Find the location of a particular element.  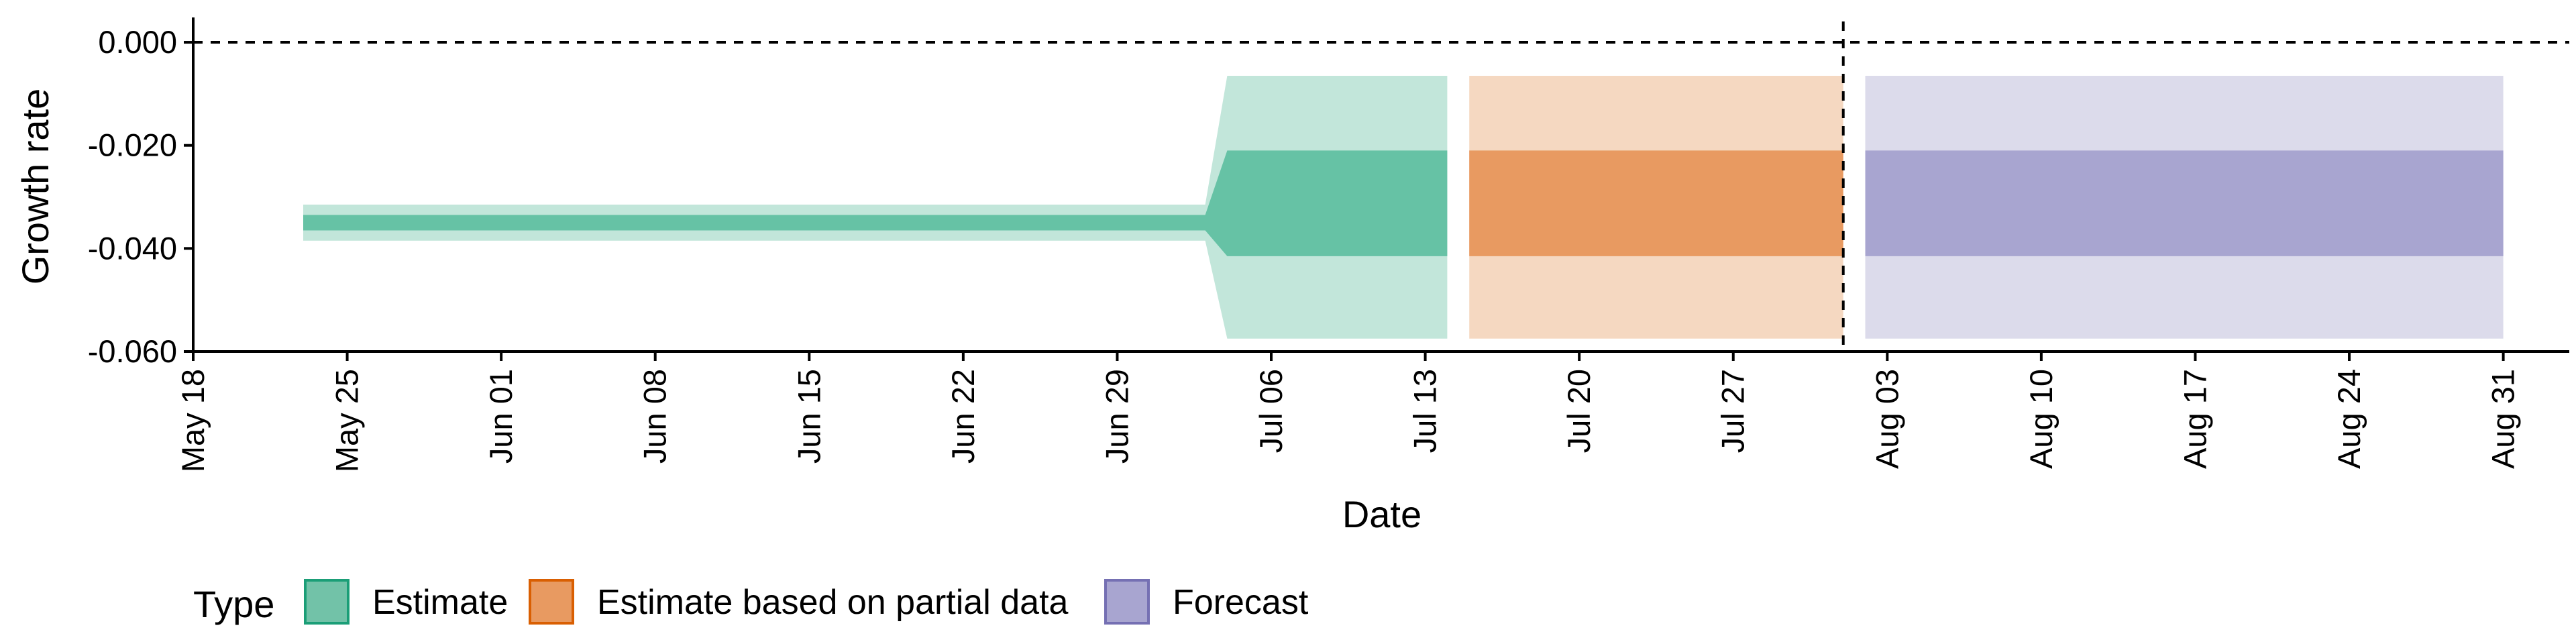

band-inner-estimate is located at coordinates (875, 203).